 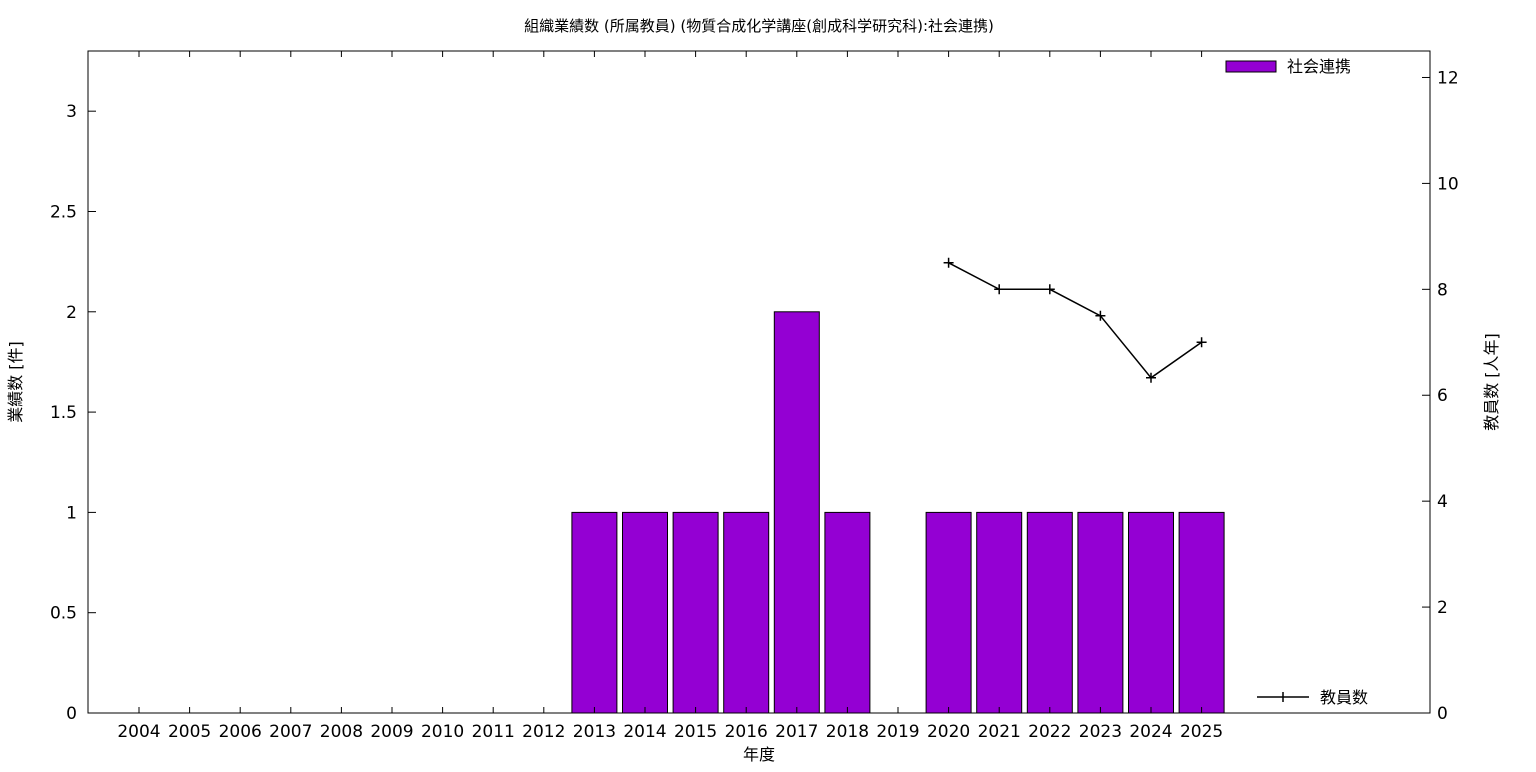 What do you see at coordinates (594, 612) in the screenshot?
I see `bar-2013` at bounding box center [594, 612].